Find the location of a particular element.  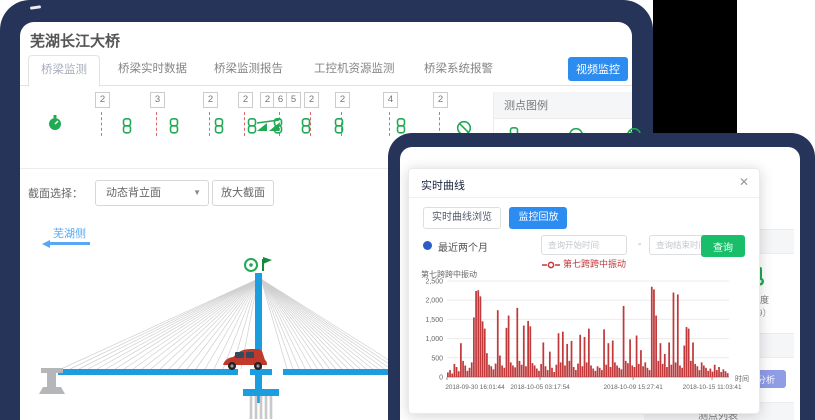

svg-text: 500 is located at coordinates (437, 358).